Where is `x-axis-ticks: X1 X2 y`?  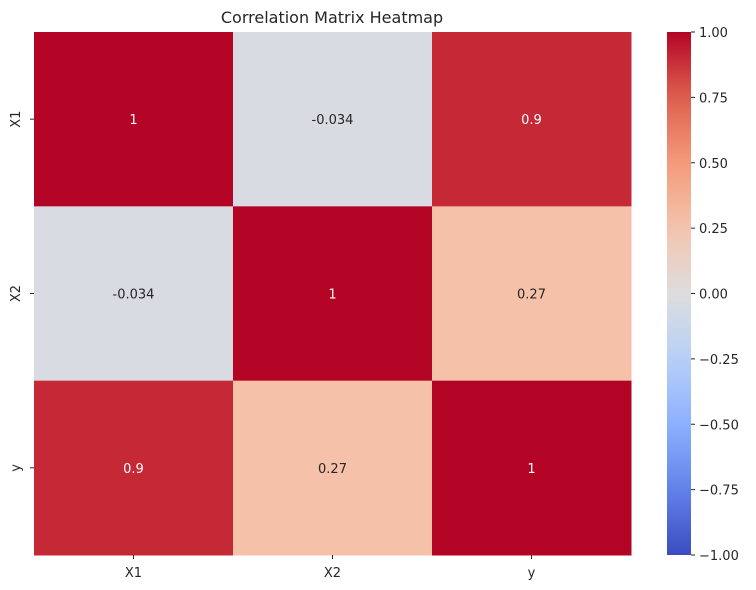 x-axis-ticks: X1 X2 y is located at coordinates (330, 568).